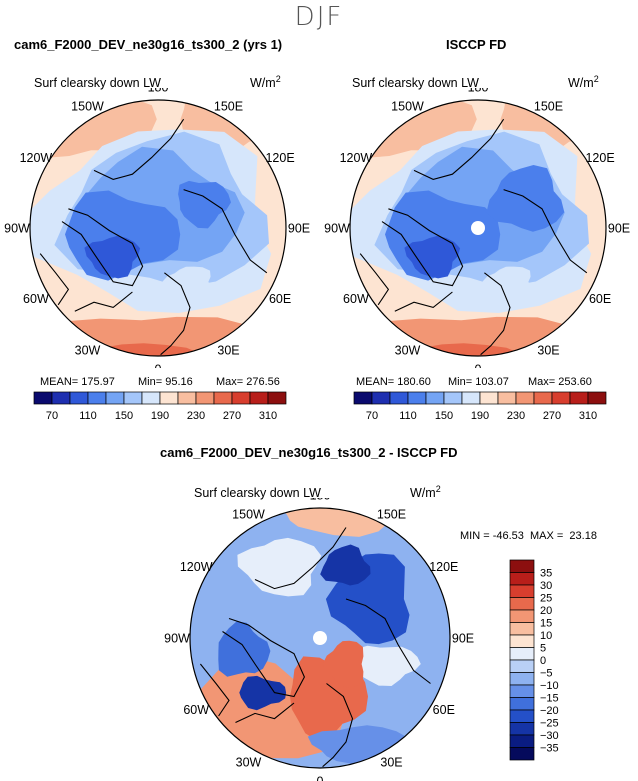  What do you see at coordinates (549, 711) in the screenshot?
I see `colorbar-tick-label: −20` at bounding box center [549, 711].